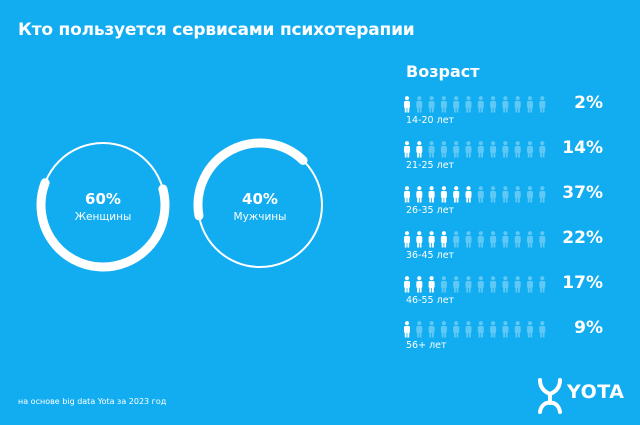 This screenshot has width=640, height=425. Describe the element at coordinates (550, 396) in the screenshot. I see `yota-logo-icon` at that location.